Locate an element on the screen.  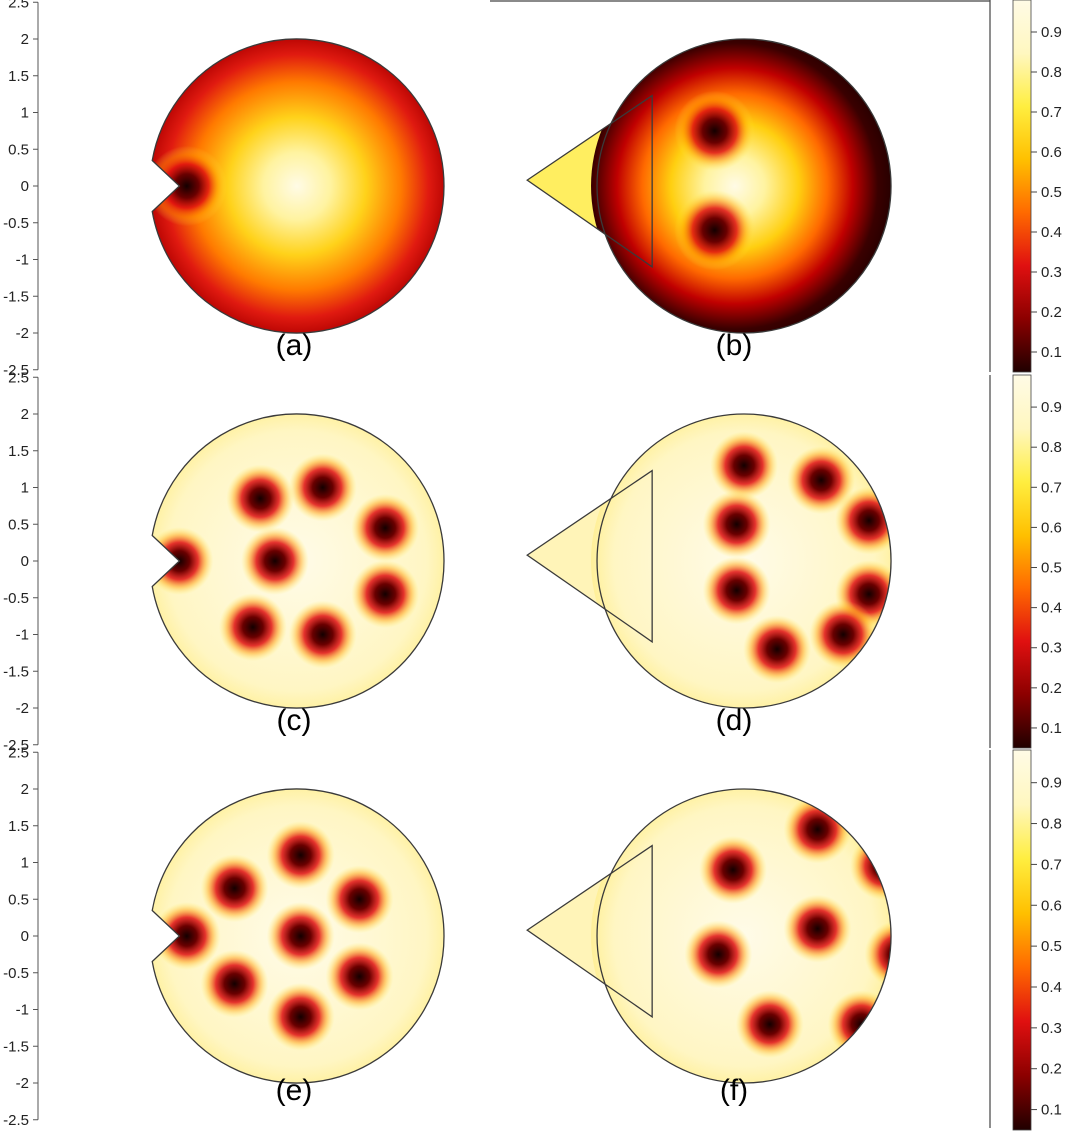
panel-d is located at coordinates (709, 561).